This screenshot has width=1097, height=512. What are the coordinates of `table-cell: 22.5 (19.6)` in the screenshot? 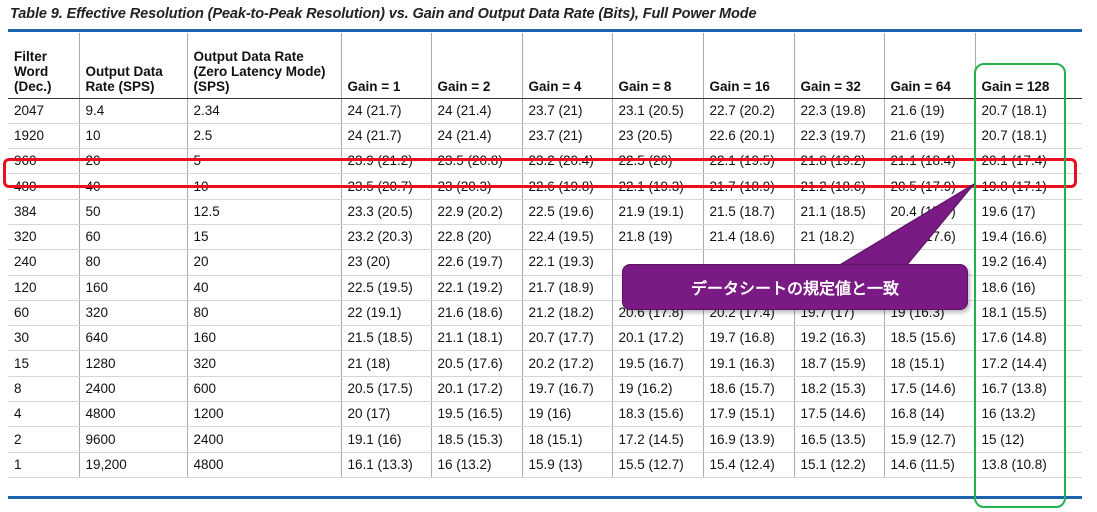 It's located at (566, 212).